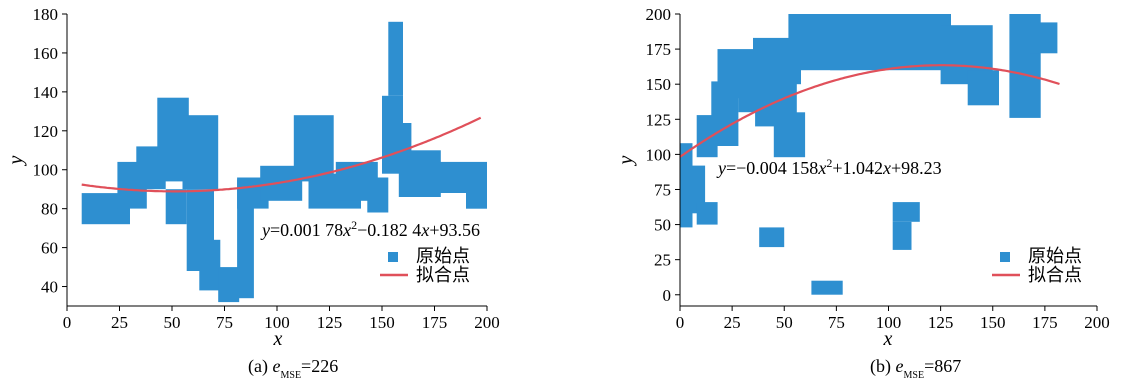  I want to click on panel-caption: (a) eMSE=226, so click(293, 368).